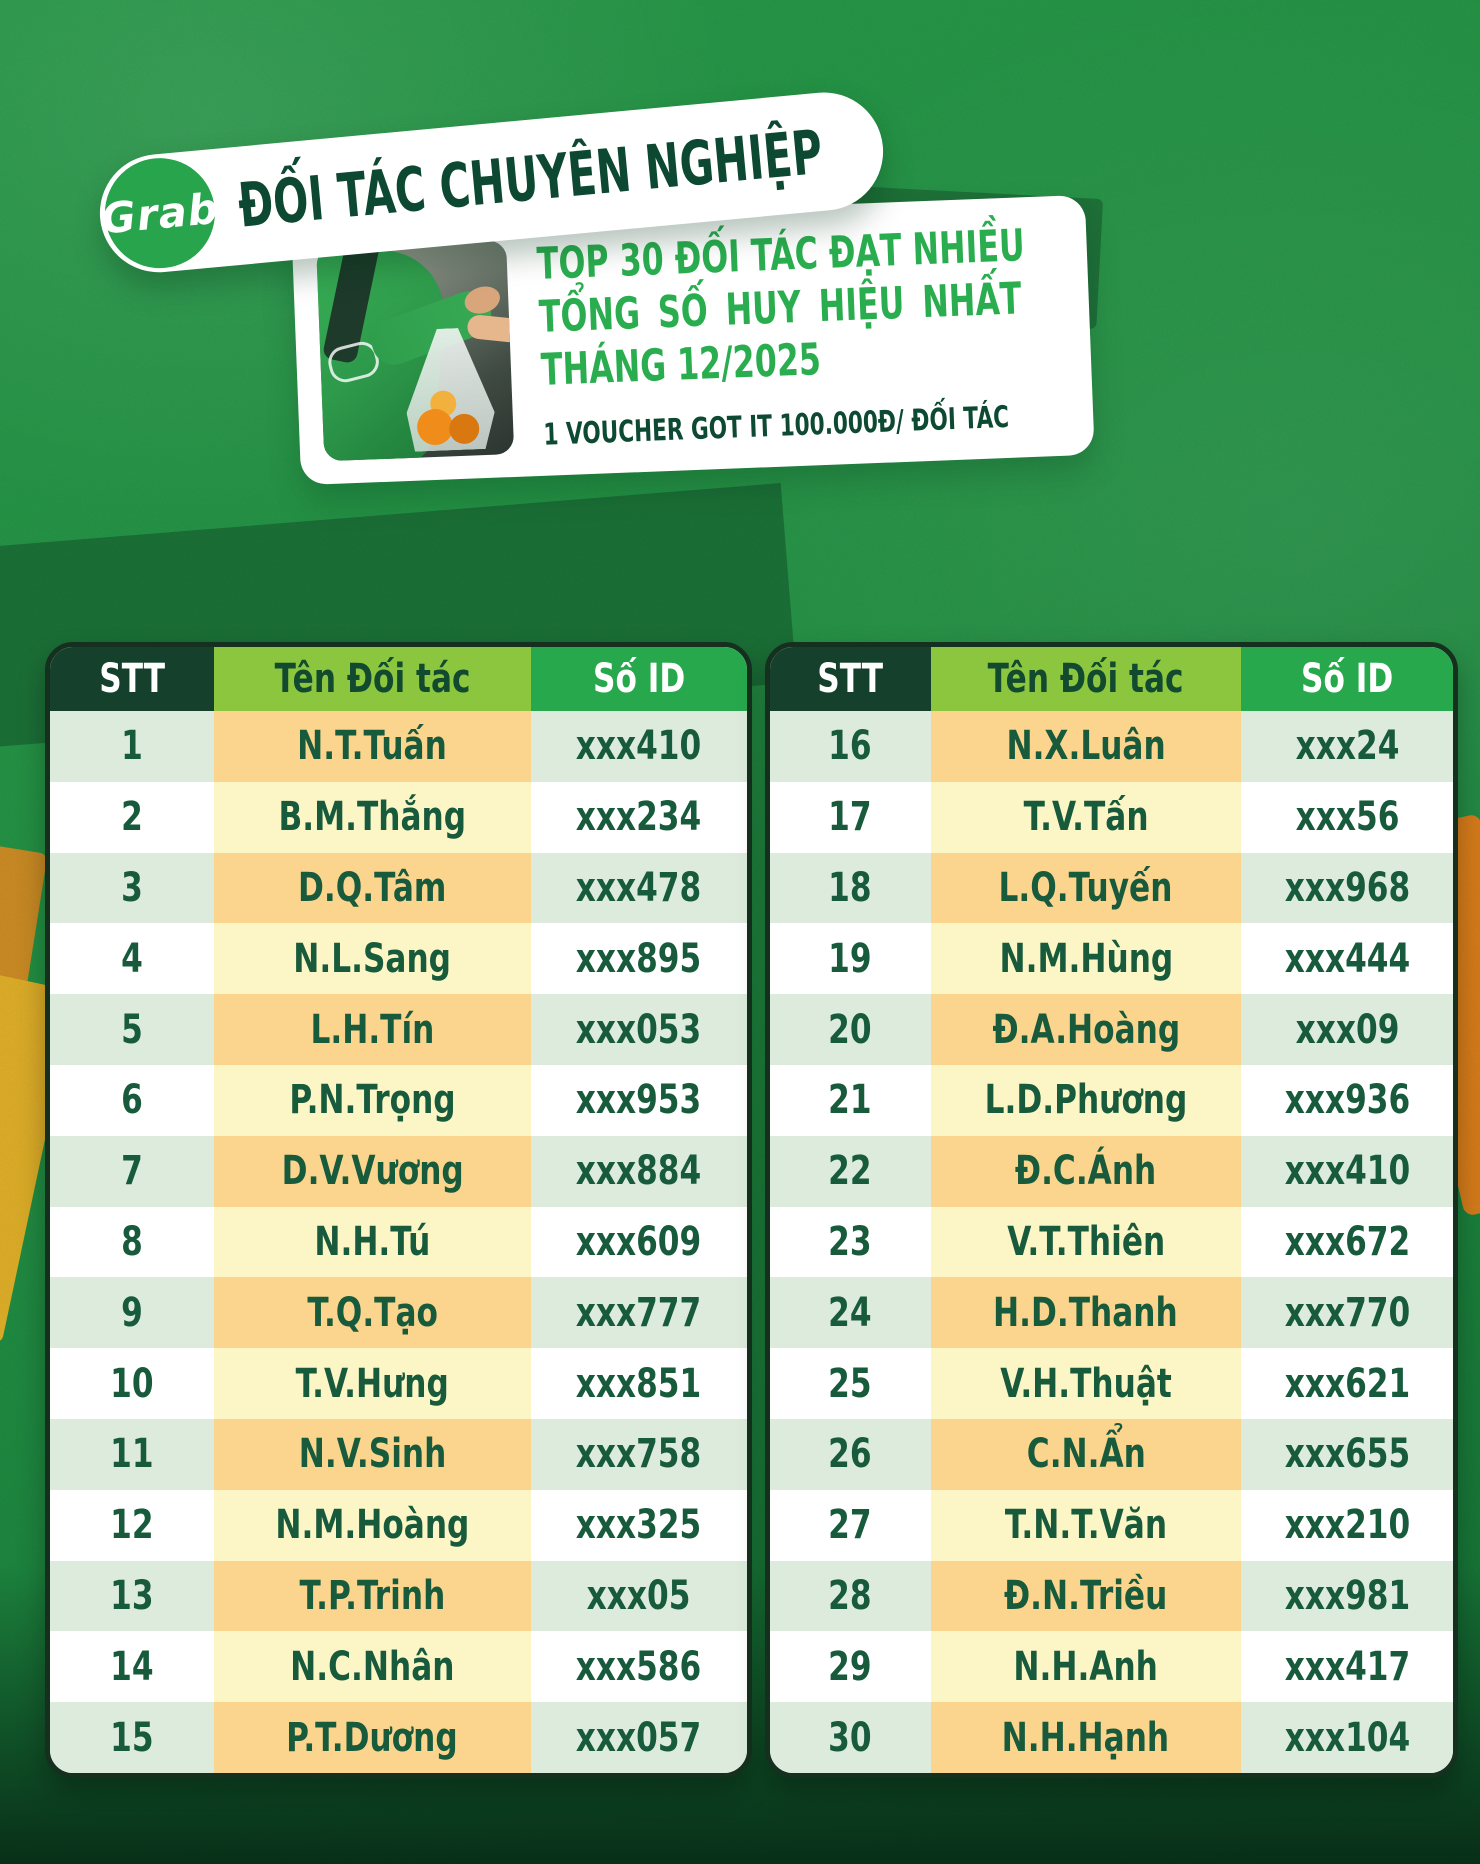 Image resolution: width=1480 pixels, height=1864 pixels. Describe the element at coordinates (850, 1383) in the screenshot. I see `table-cell-stt: 25` at that location.